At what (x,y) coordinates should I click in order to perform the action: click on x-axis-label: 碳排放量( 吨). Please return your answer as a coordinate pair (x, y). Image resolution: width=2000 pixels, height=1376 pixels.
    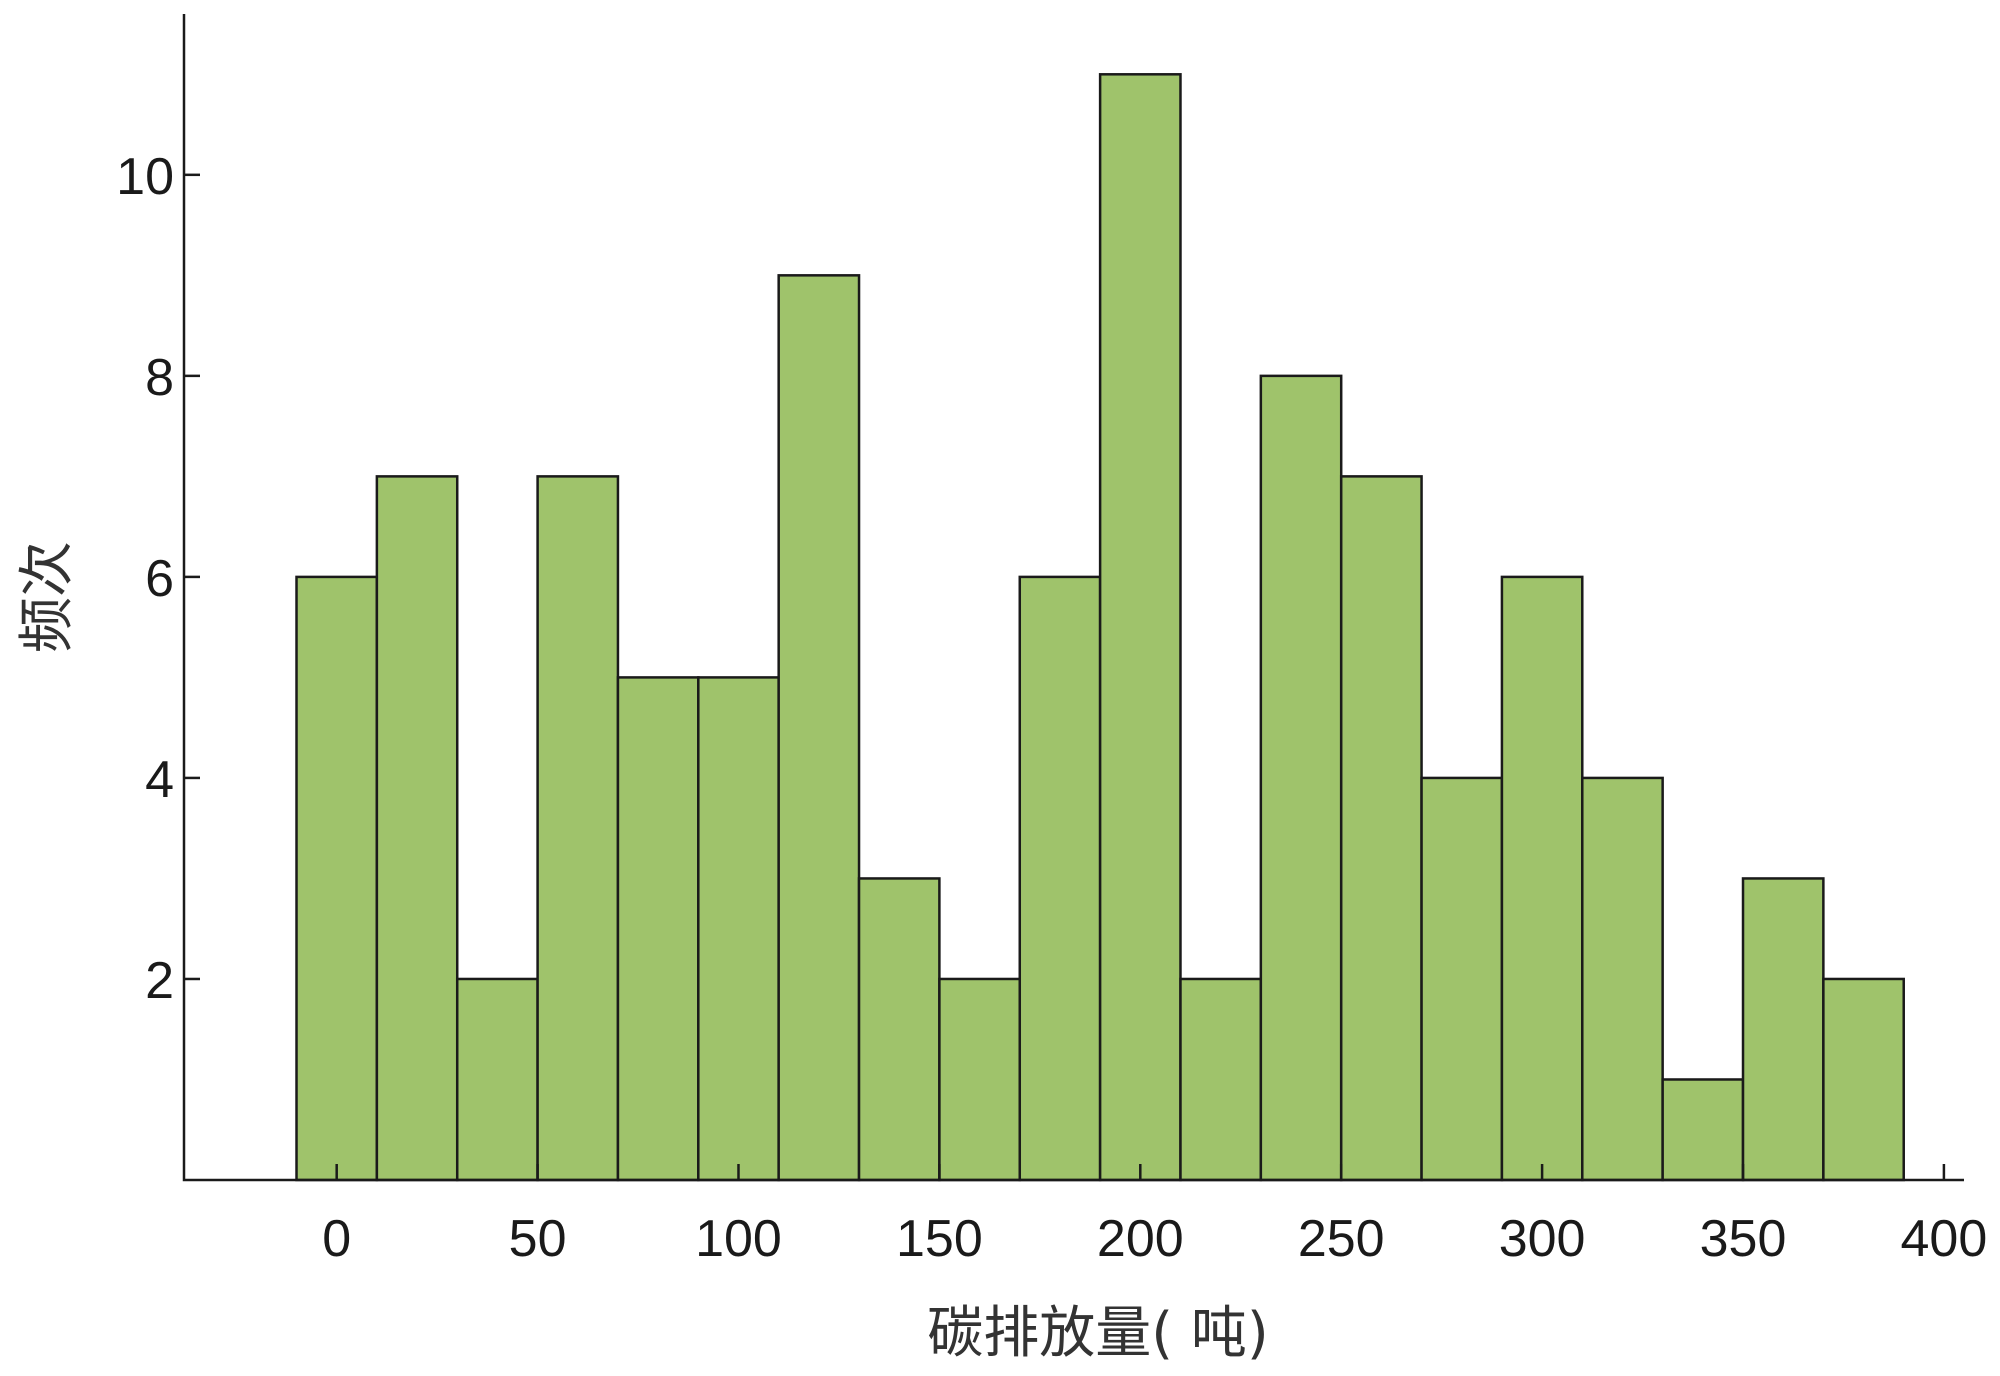
    Looking at the image, I should click on (1098, 1333).